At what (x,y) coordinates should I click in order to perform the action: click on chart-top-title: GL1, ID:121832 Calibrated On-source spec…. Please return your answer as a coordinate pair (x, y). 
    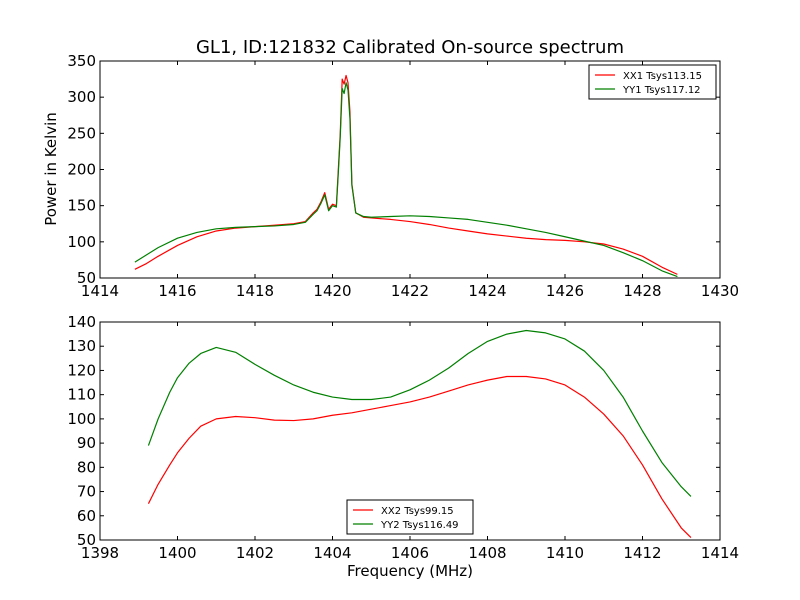
    Looking at the image, I should click on (410, 47).